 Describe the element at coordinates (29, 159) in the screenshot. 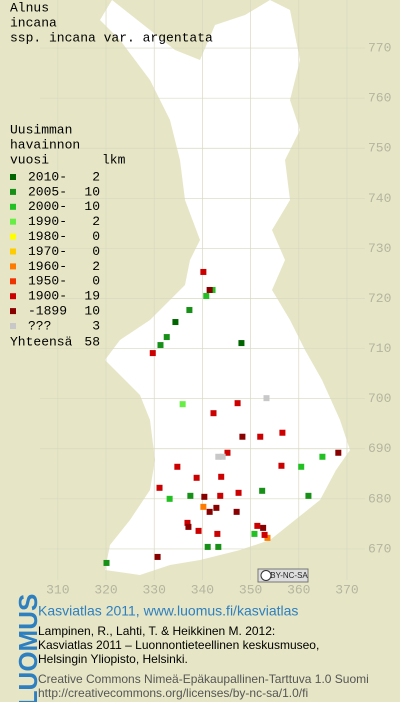

I see `legend-title: vuosi` at that location.